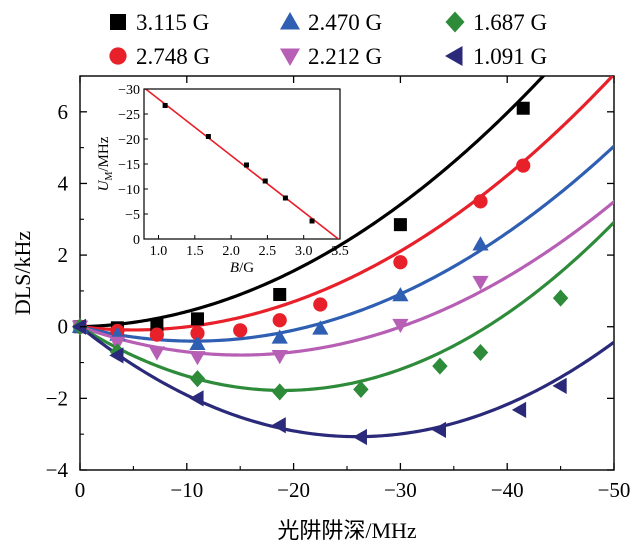  What do you see at coordinates (63, 183) in the screenshot?
I see `y-tick-label-5: 4` at bounding box center [63, 183].